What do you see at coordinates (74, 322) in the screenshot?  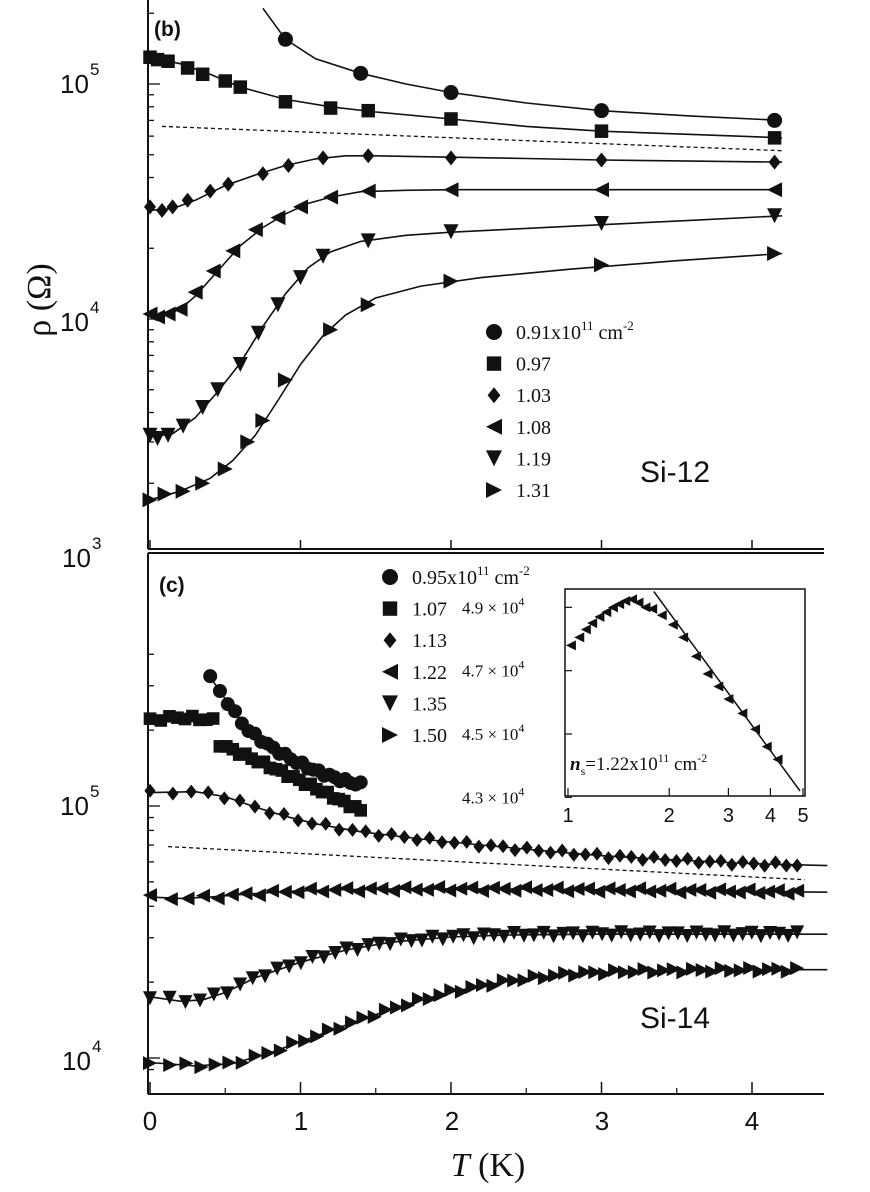 I see `y-tick-base: 10` at bounding box center [74, 322].